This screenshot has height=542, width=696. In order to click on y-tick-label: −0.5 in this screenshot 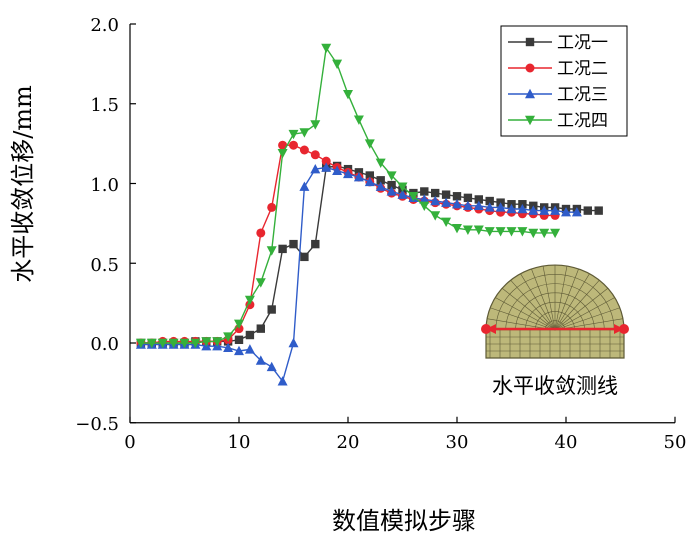, I will do `click(97, 424)`.